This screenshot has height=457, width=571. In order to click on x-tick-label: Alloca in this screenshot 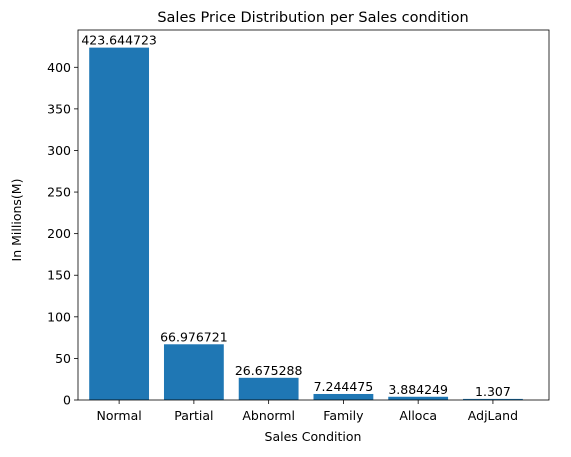, I will do `click(418, 415)`.